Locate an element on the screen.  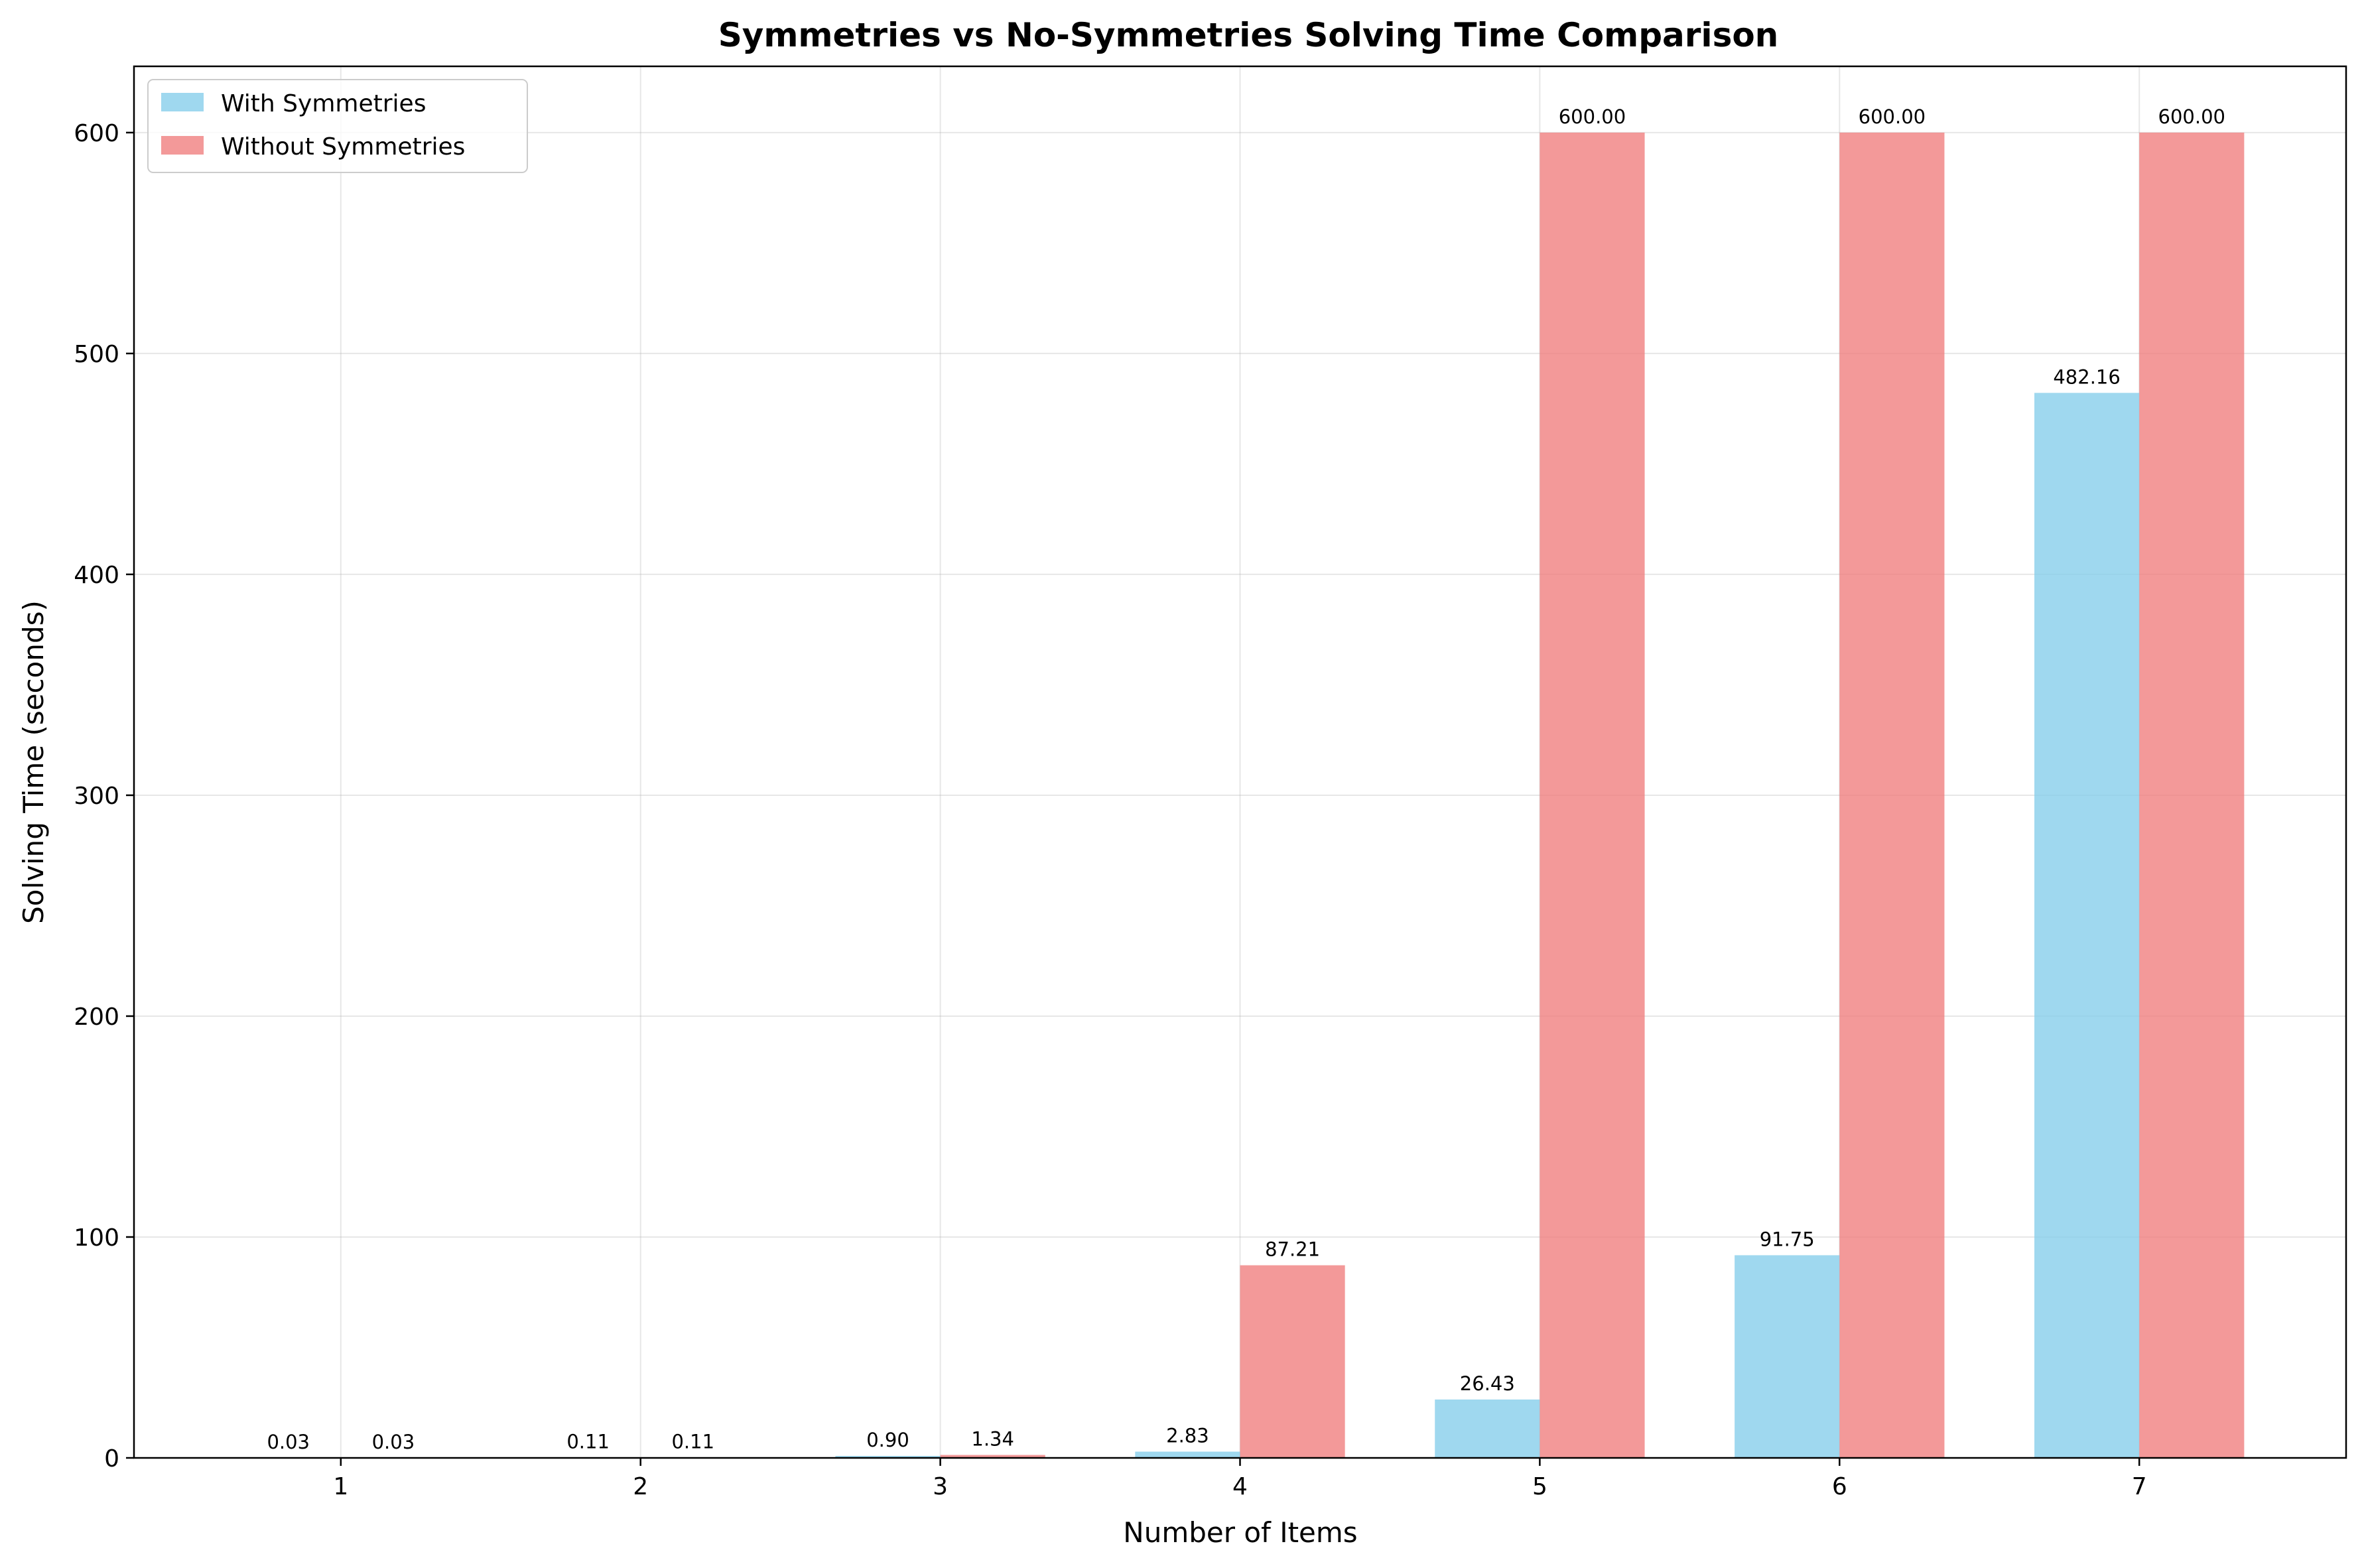
legend-label-with-symmetries: With Symmetries is located at coordinates (323, 104).